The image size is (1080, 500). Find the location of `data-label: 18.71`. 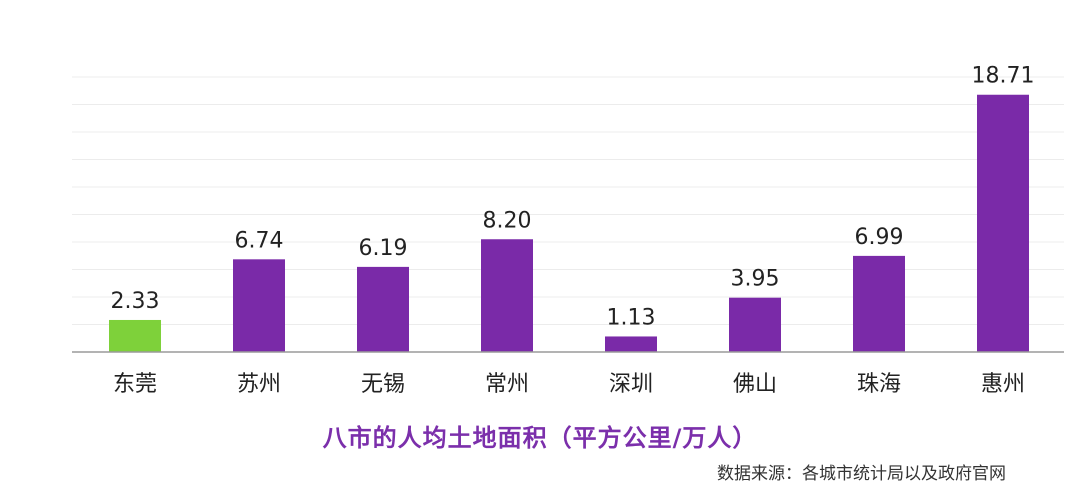

data-label: 18.71 is located at coordinates (1003, 76).